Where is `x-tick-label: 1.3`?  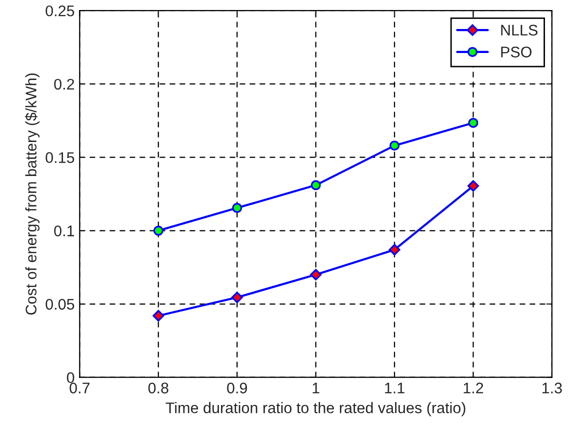
x-tick-label: 1.3 is located at coordinates (552, 388).